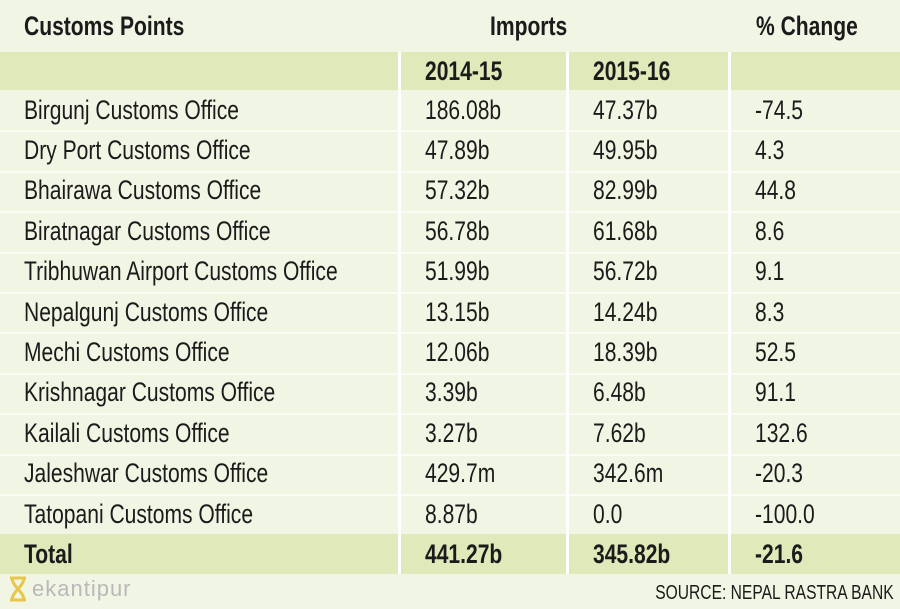  Describe the element at coordinates (625, 150) in the screenshot. I see `imports-2015-16: 49.95b` at that location.